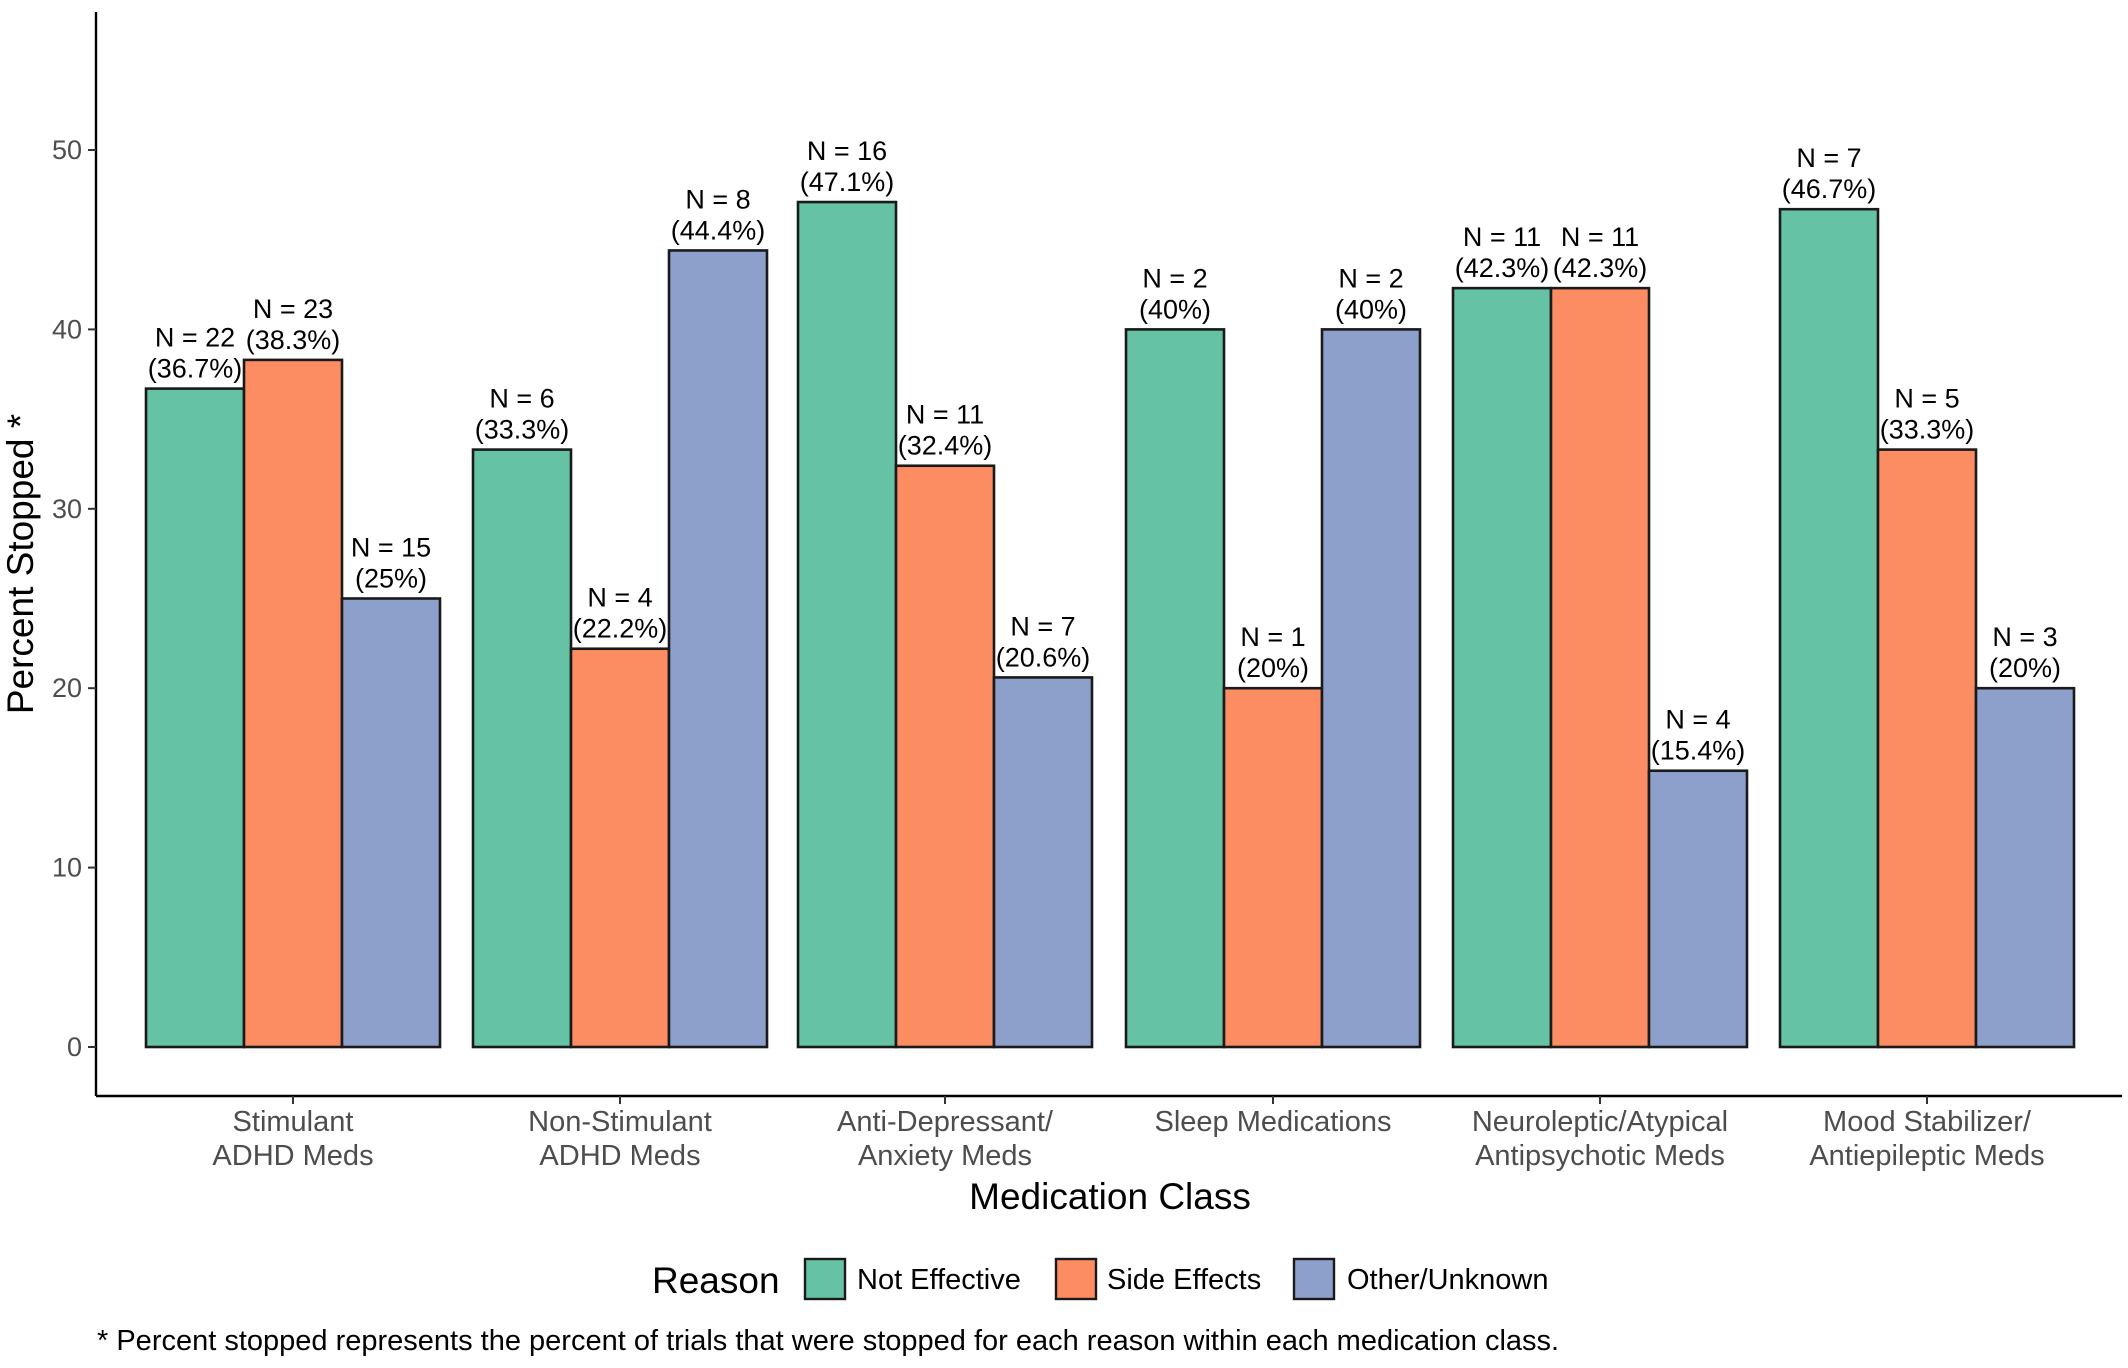 This screenshot has width=2128, height=1368. Describe the element at coordinates (1829, 189) in the screenshot. I see `data-label-percent: (46.7%)` at that location.